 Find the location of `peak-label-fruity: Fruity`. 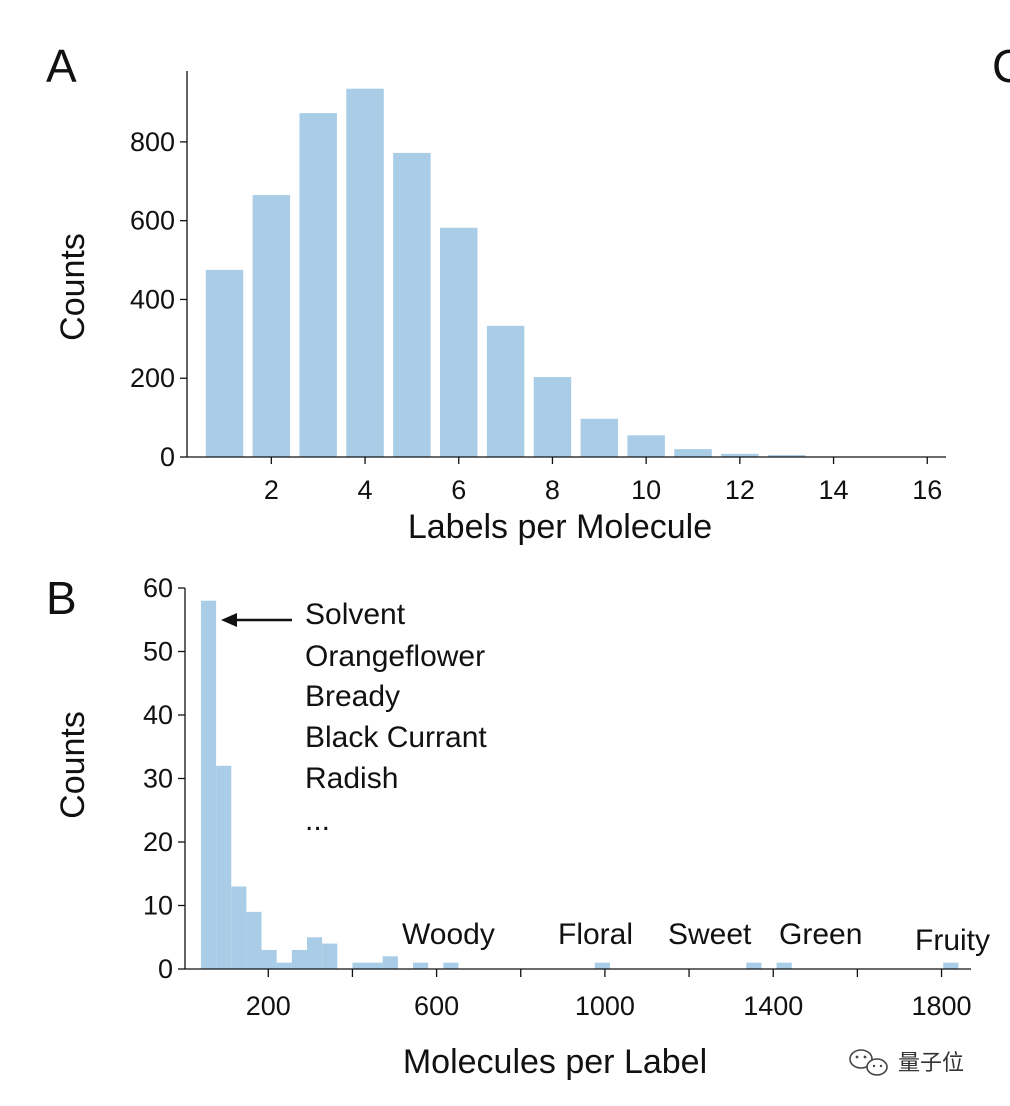

peak-label-fruity: Fruity is located at coordinates (952, 940).